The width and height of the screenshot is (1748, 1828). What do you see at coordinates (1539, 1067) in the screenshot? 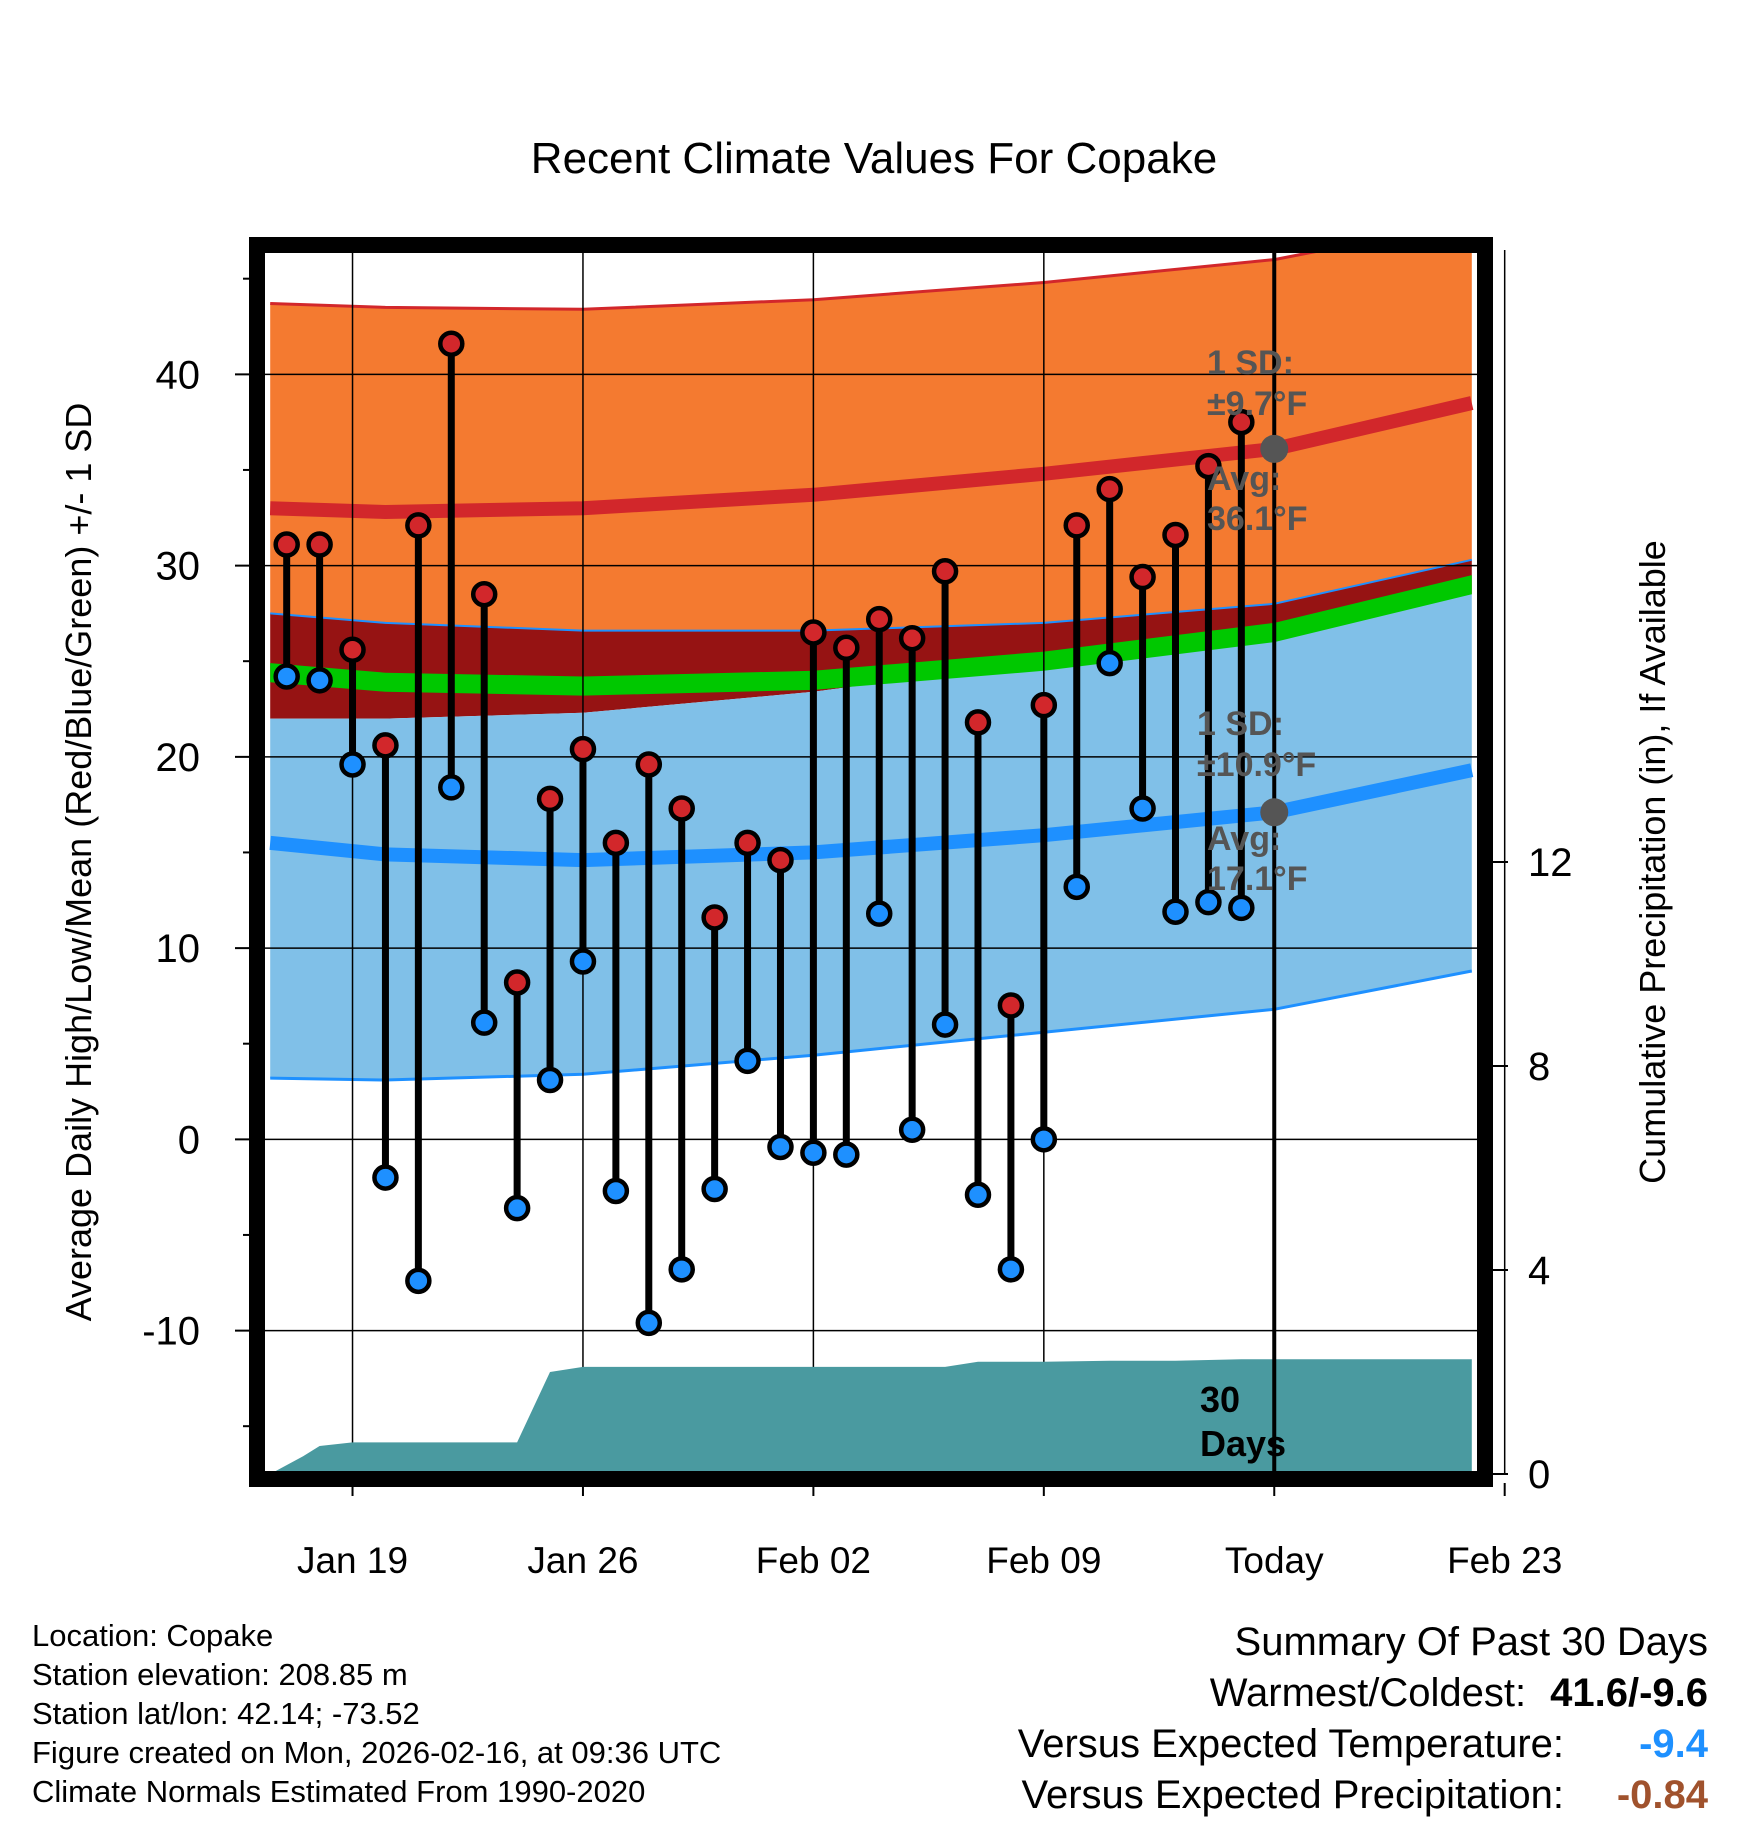
I see `y2-tick-label: 8` at bounding box center [1539, 1067].